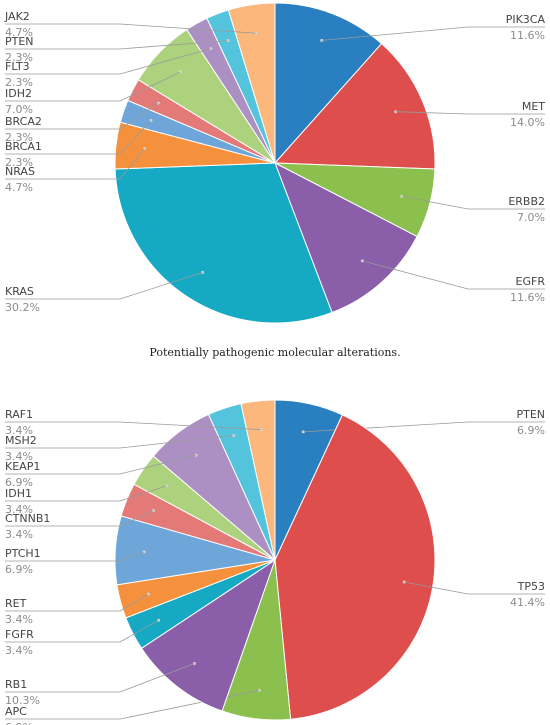  What do you see at coordinates (21, 440) in the screenshot?
I see `label-msh2: MSH2` at bounding box center [21, 440].